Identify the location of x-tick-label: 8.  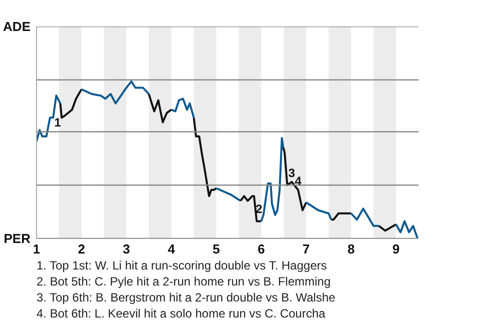
(351, 249).